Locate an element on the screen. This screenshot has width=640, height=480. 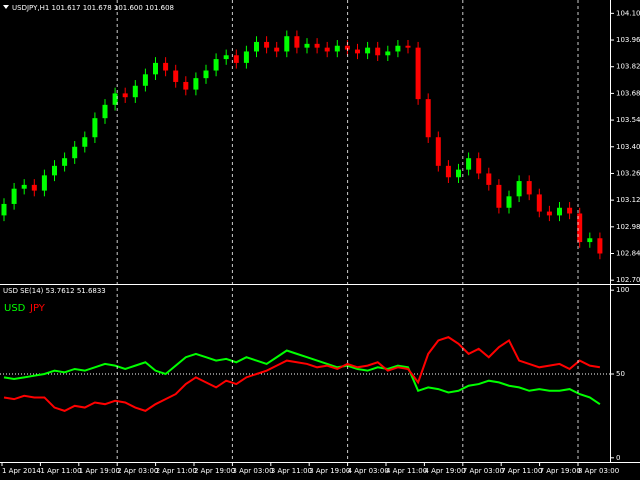
x-tick-label: 2 Apr 11:00 is located at coordinates (176, 471).